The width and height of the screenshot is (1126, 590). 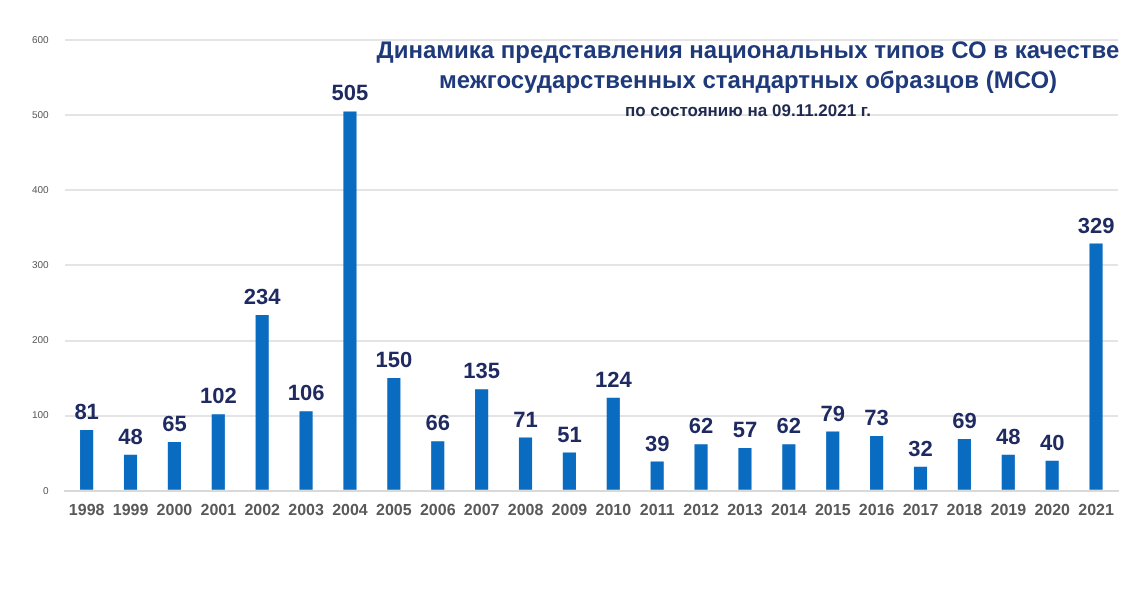 What do you see at coordinates (482, 509) in the screenshot?
I see `x-tick-label: 2007` at bounding box center [482, 509].